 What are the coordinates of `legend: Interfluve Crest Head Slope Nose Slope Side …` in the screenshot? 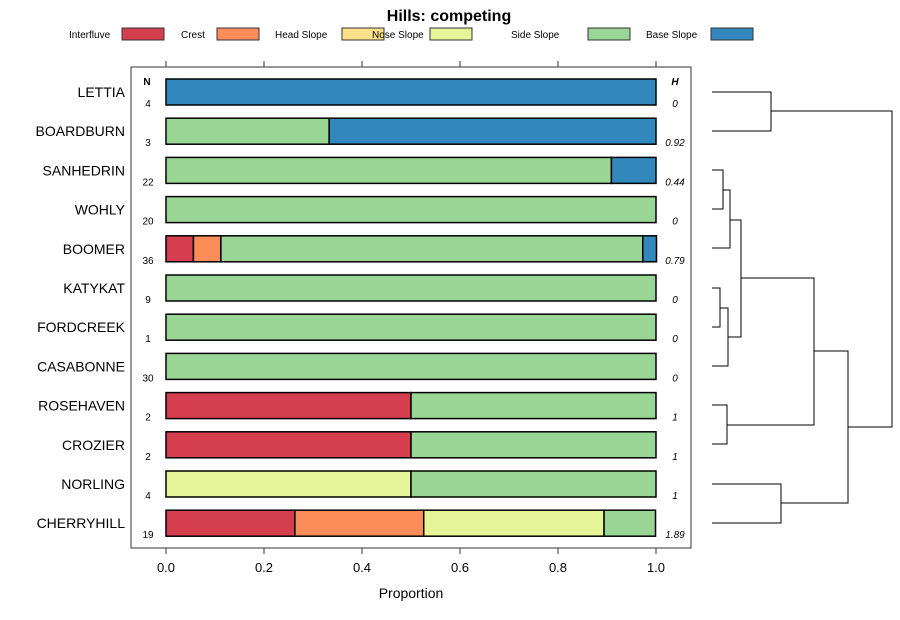 It's located at (411, 34).